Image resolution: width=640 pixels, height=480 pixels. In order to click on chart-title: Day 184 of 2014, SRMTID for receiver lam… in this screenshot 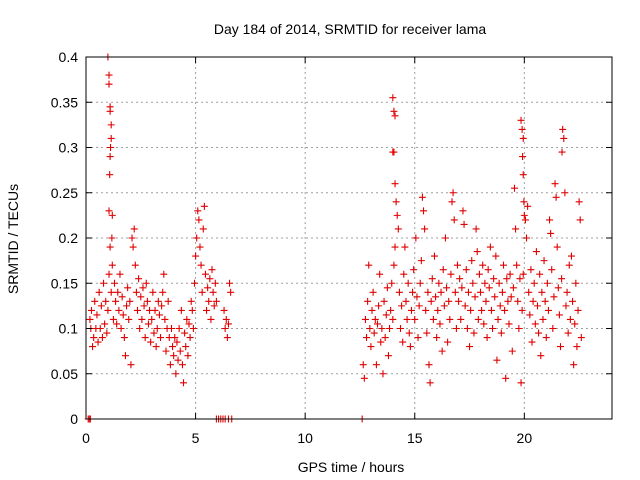, I will do `click(350, 29)`.